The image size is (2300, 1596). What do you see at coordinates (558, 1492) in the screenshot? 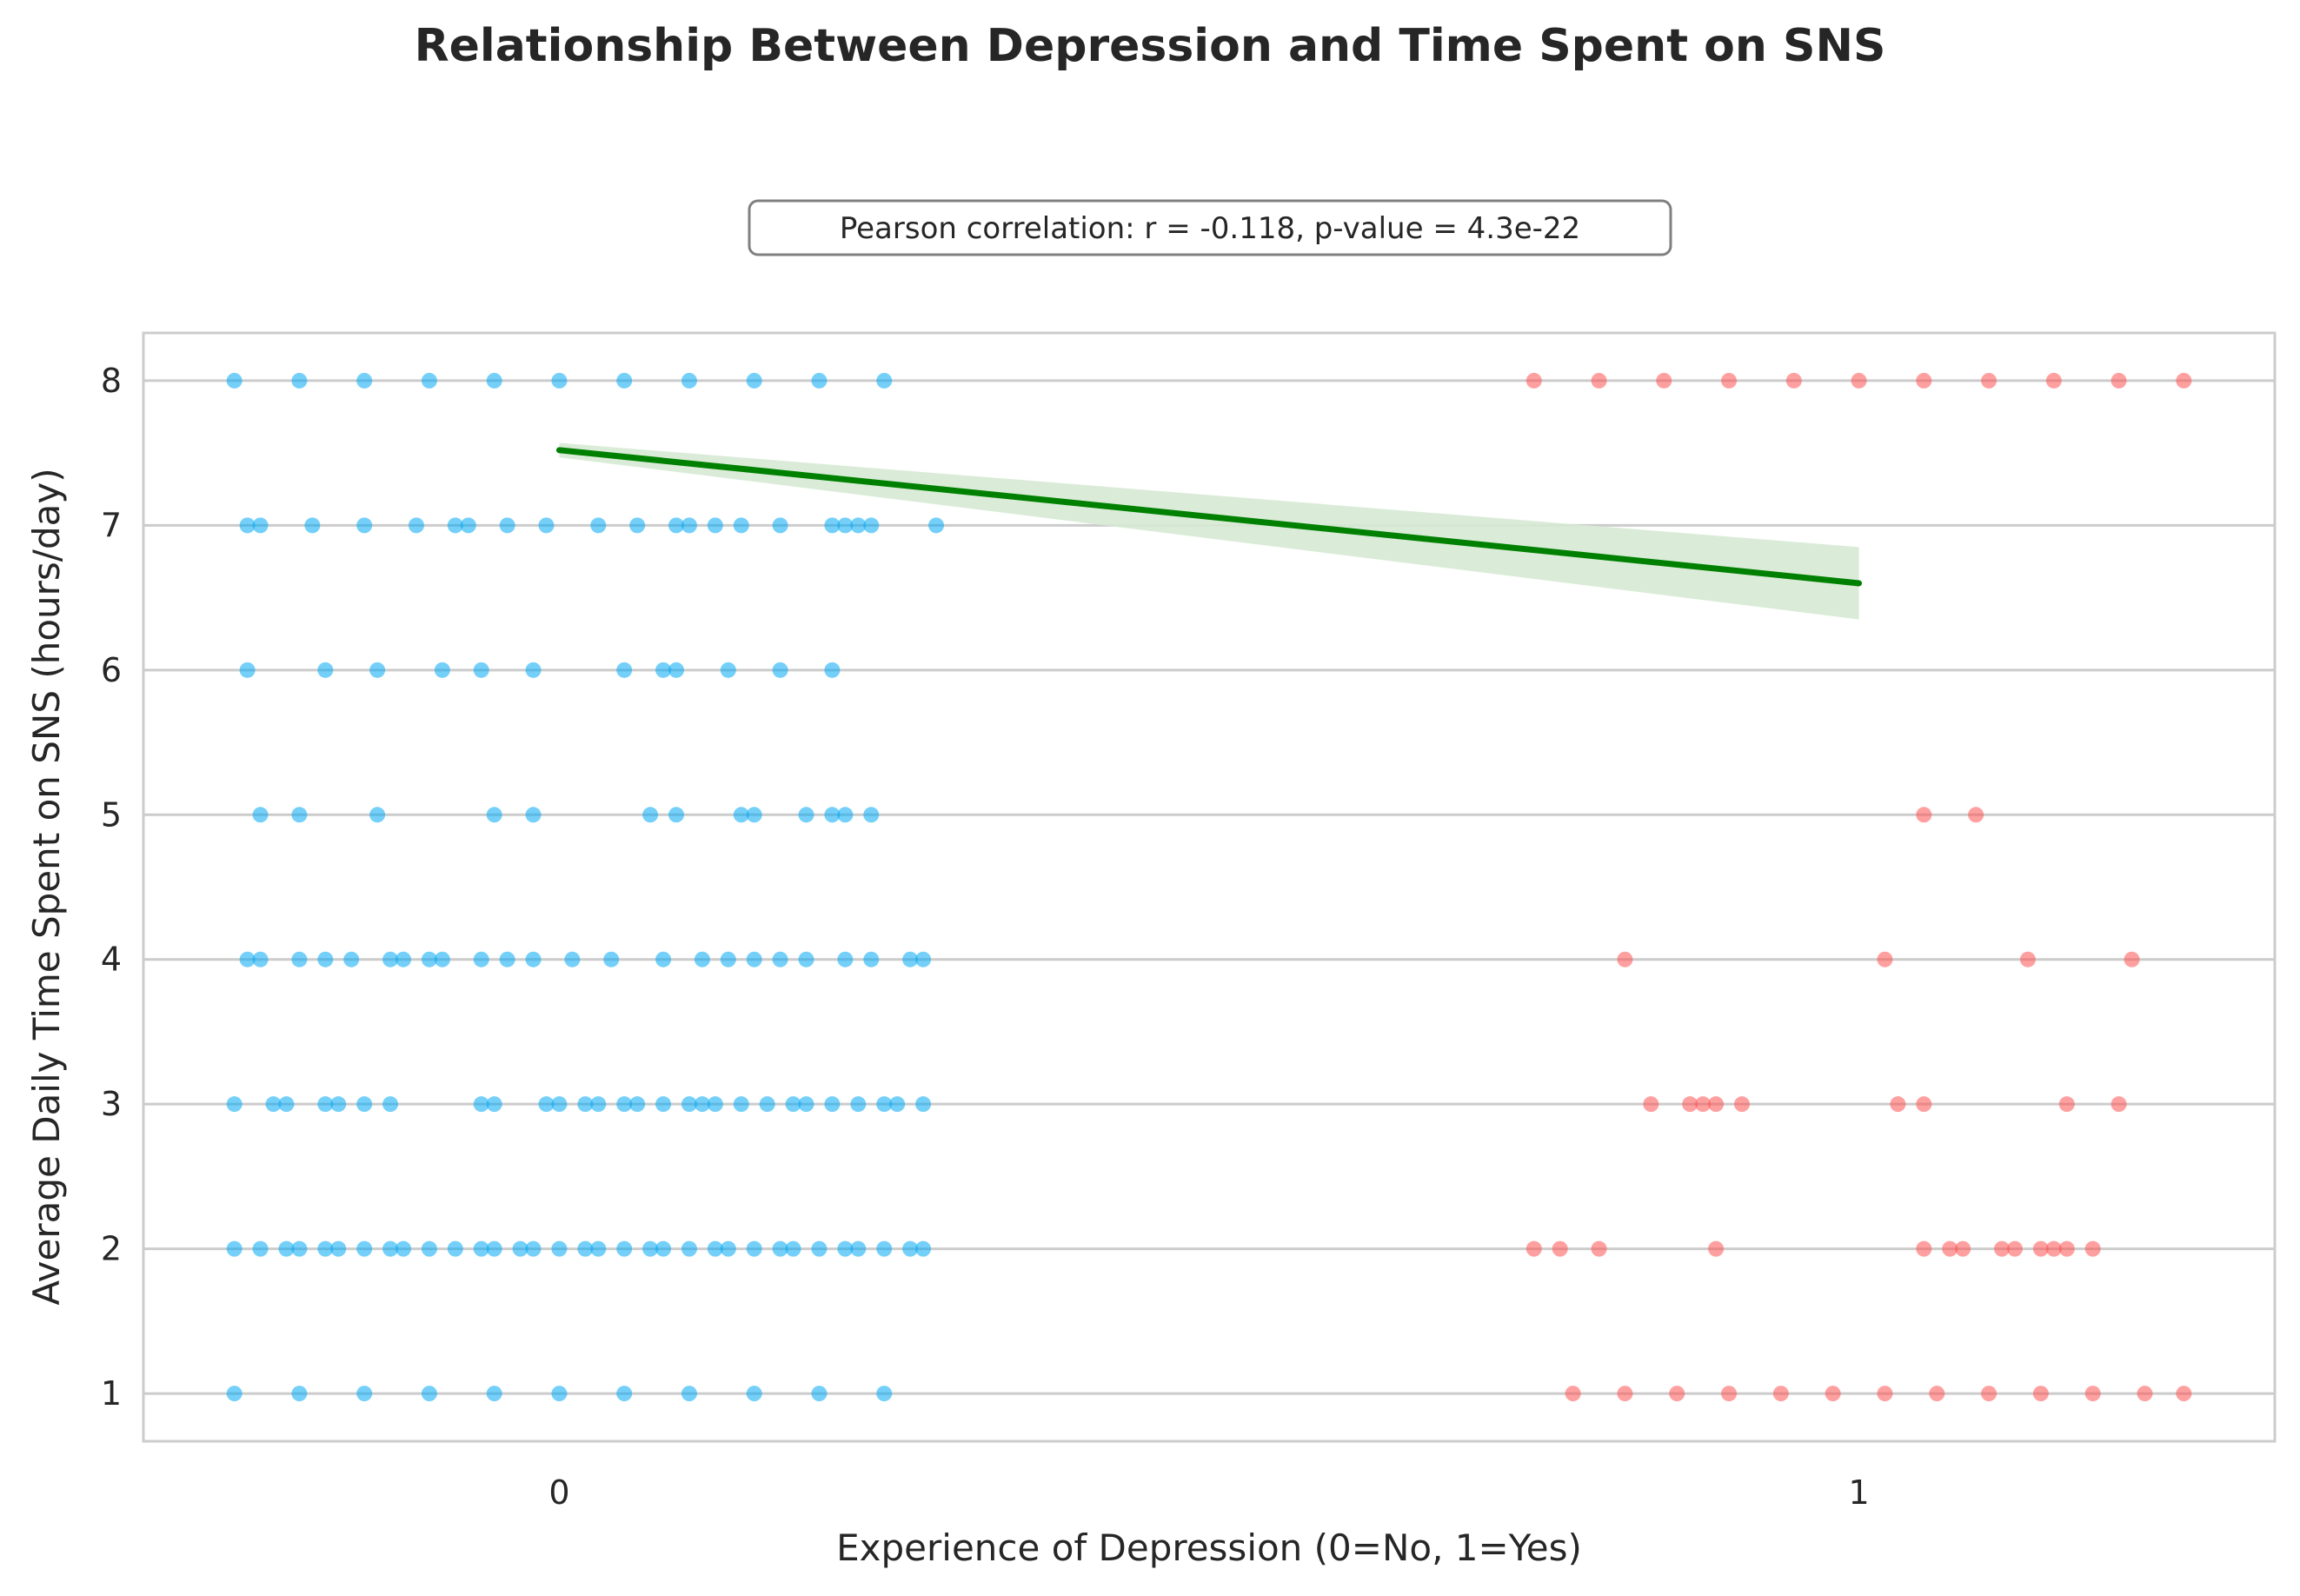
I see `x-tick-label: 0` at bounding box center [558, 1492].